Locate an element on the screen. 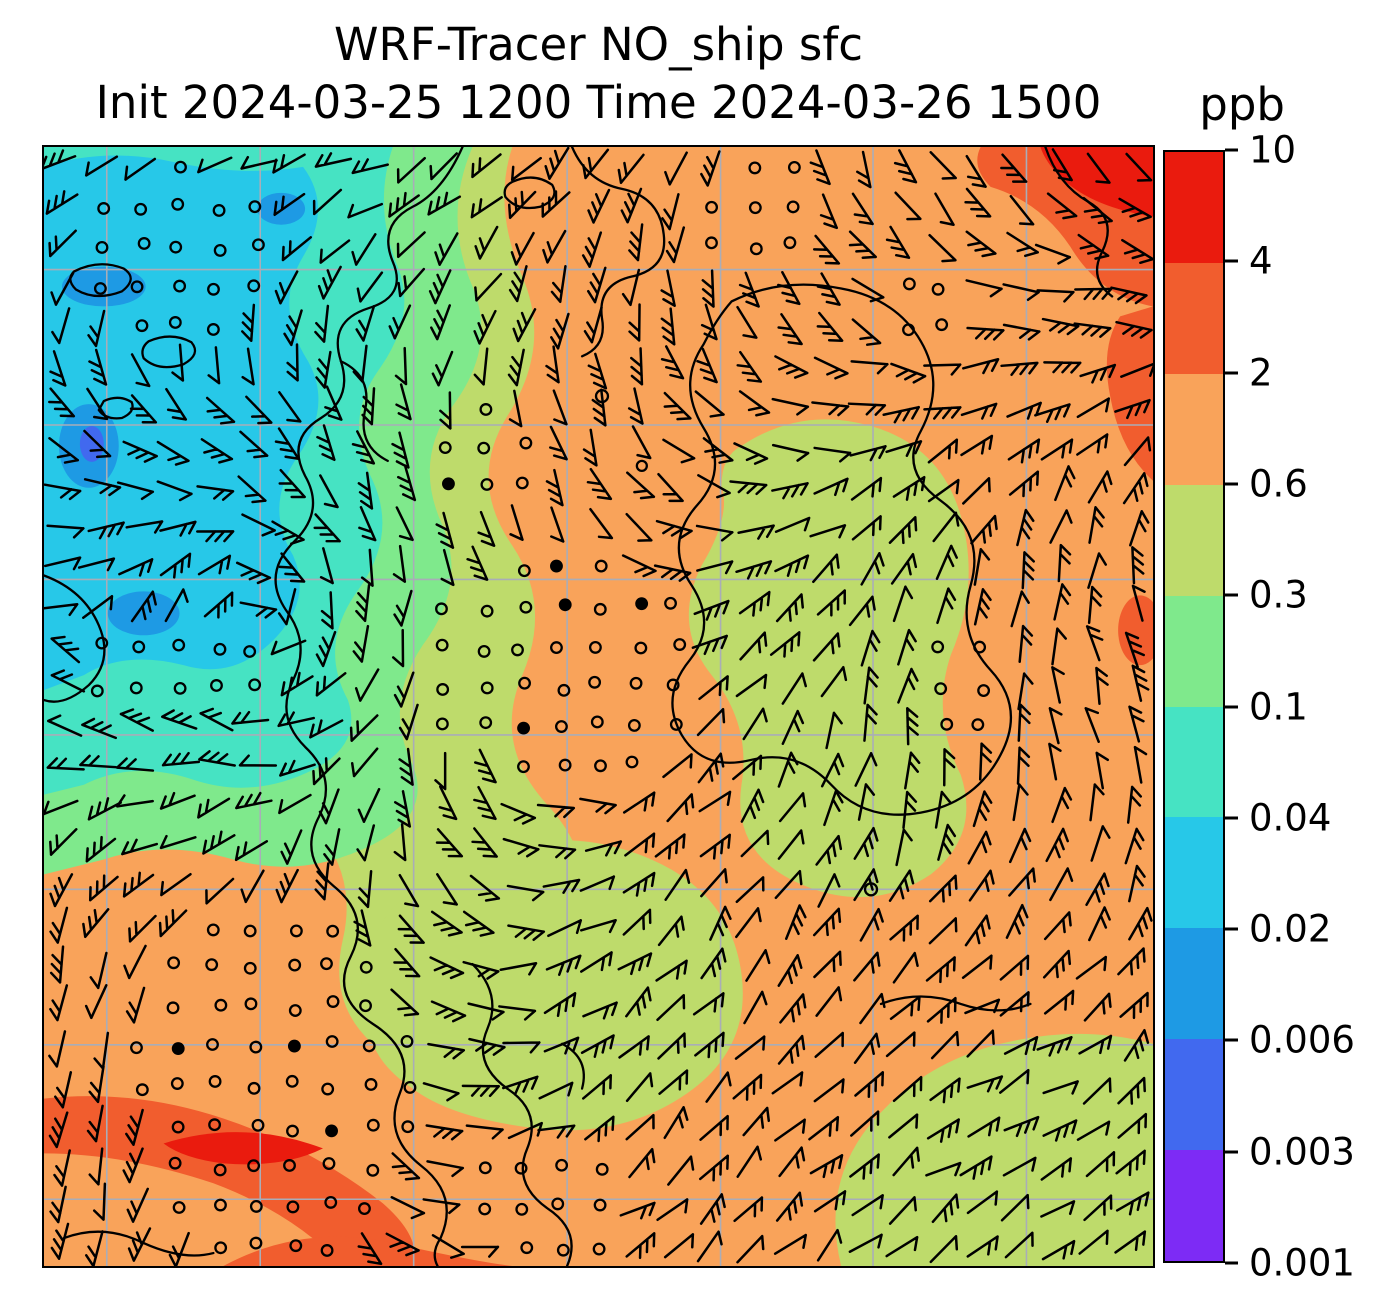 The image size is (1400, 1313). coastline-branch is located at coordinates (364, 411).